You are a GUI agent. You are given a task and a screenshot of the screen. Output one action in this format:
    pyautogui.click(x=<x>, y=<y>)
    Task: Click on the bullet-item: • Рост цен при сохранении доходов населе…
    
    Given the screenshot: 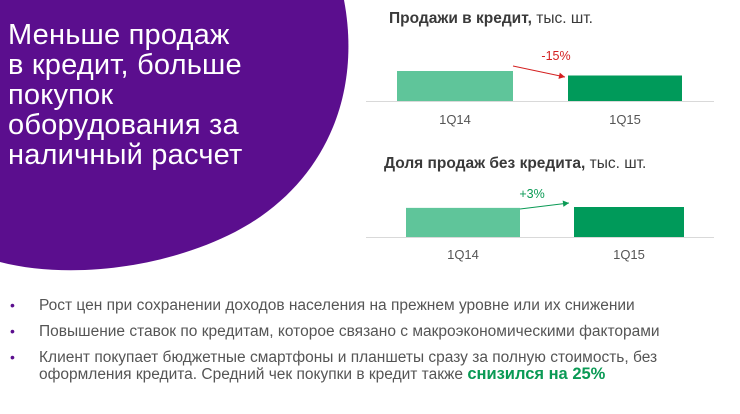 What is the action you would take?
    pyautogui.click(x=373, y=305)
    